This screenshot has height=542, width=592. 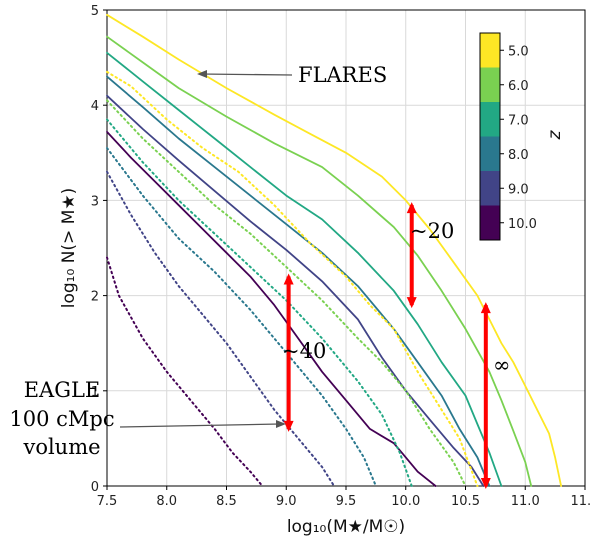 What do you see at coordinates (61, 447) in the screenshot?
I see `eagle-label-line3: volume` at bounding box center [61, 447].